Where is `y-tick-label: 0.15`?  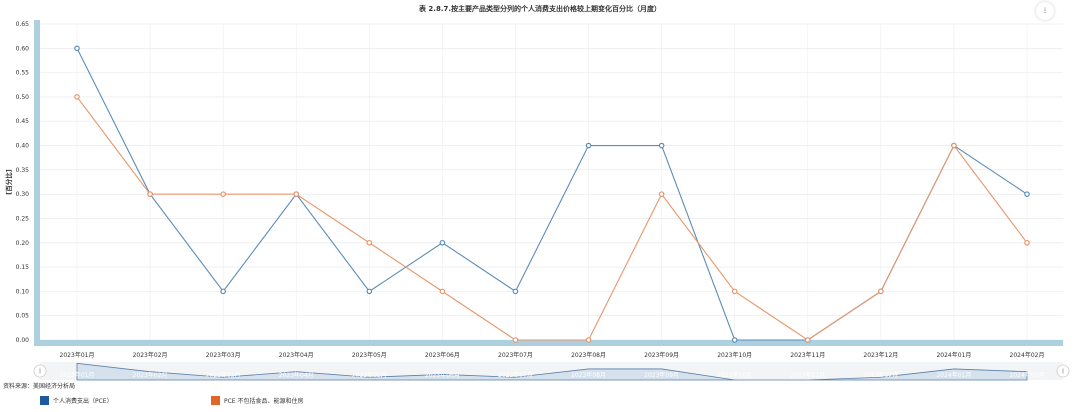 y-tick-label: 0.15 is located at coordinates (23, 267).